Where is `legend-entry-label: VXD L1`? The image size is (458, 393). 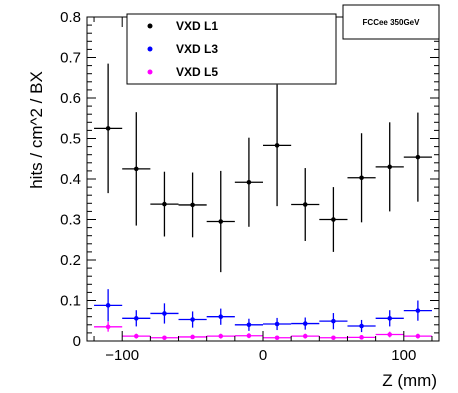 legend-entry-label: VXD L1 is located at coordinates (197, 26).